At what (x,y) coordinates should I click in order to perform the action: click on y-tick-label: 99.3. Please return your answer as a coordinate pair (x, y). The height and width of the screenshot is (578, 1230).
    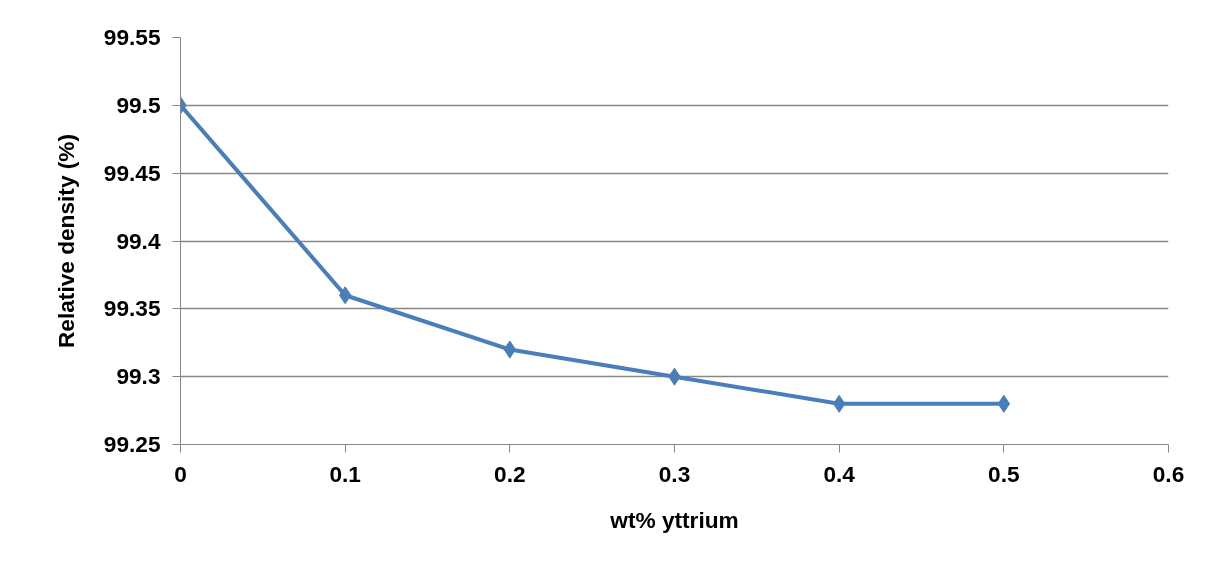
    Looking at the image, I should click on (138, 376).